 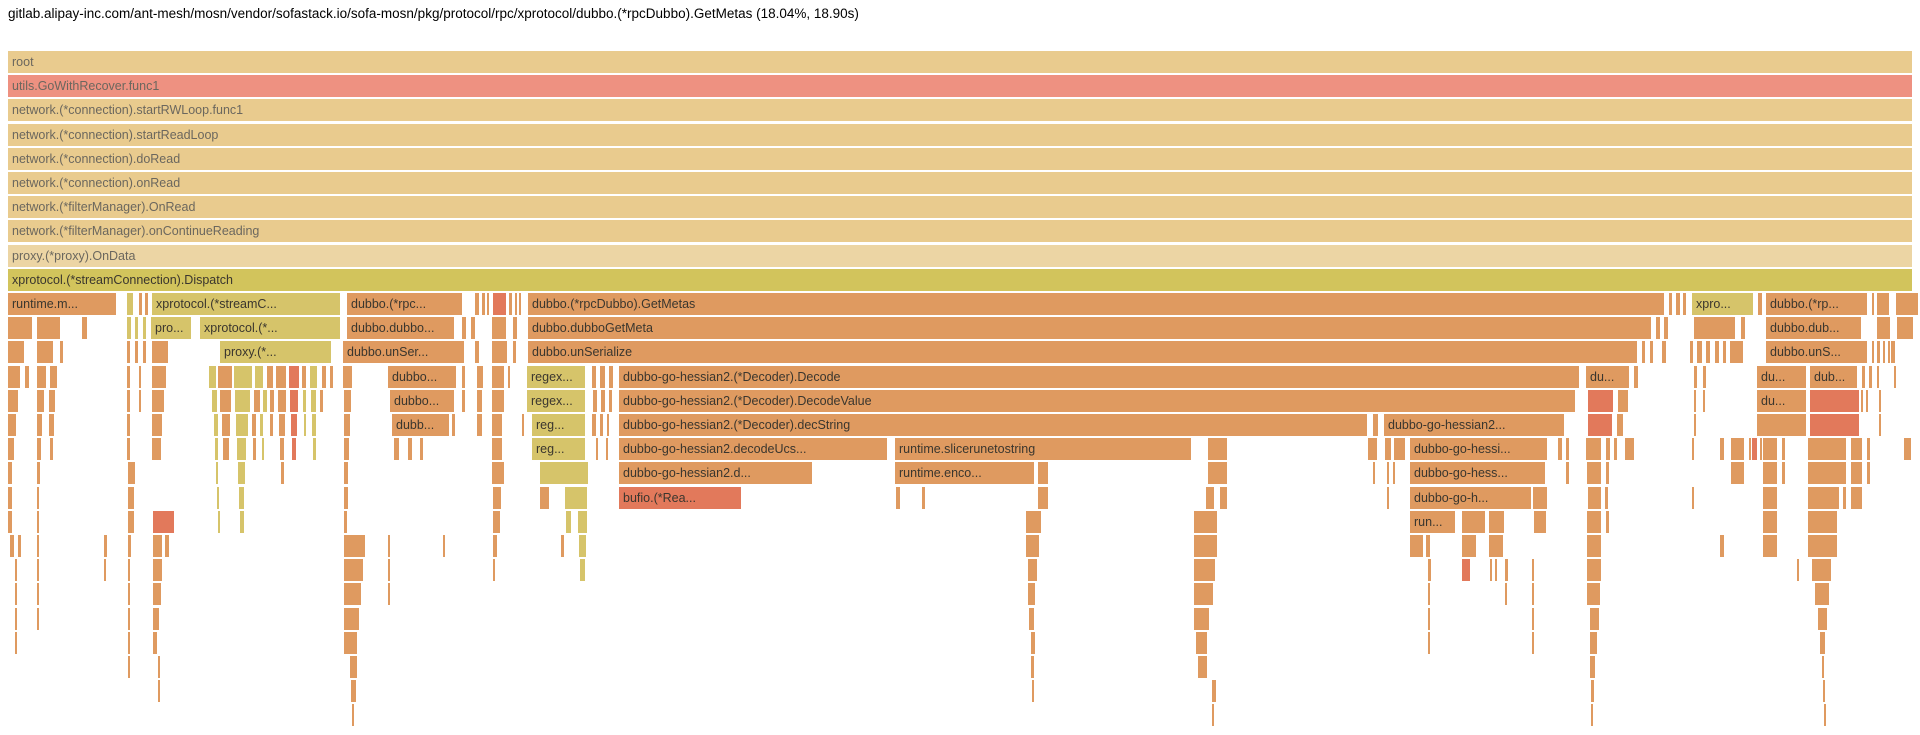 I want to click on flame-bar: network.(*connection).doRead, so click(x=960, y=158).